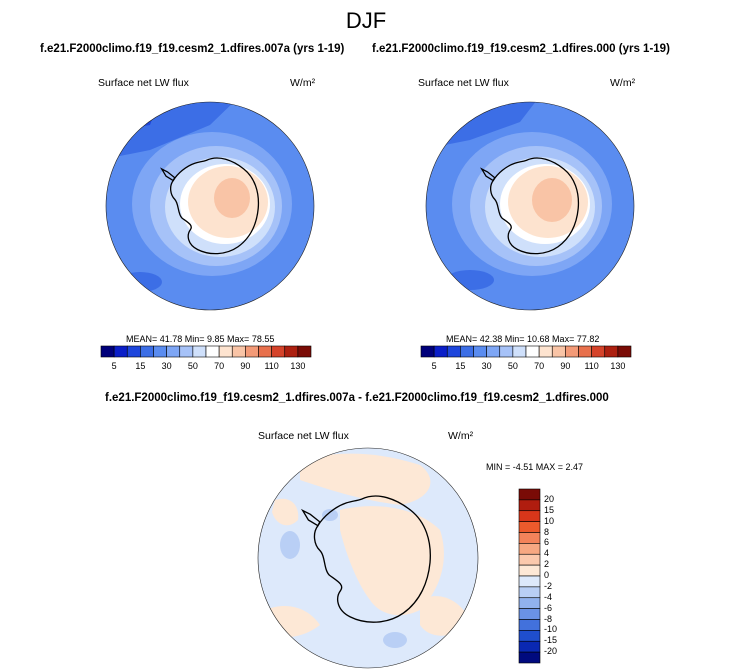 The height and width of the screenshot is (672, 732). Describe the element at coordinates (523, 339) in the screenshot. I see `panel2-stats: MEAN= 42.38 Min= 10.68 Max= 77.82` at that location.